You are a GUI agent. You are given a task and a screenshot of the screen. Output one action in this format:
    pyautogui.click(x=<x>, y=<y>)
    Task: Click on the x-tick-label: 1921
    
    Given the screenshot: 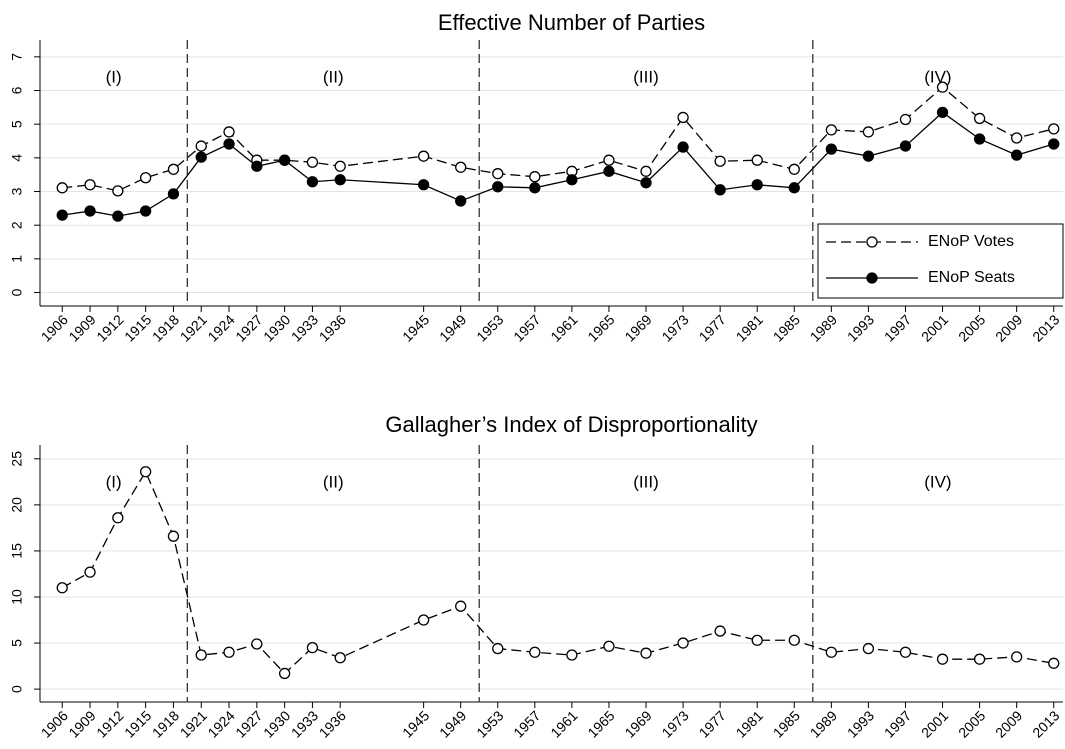 What is the action you would take?
    pyautogui.click(x=193, y=327)
    